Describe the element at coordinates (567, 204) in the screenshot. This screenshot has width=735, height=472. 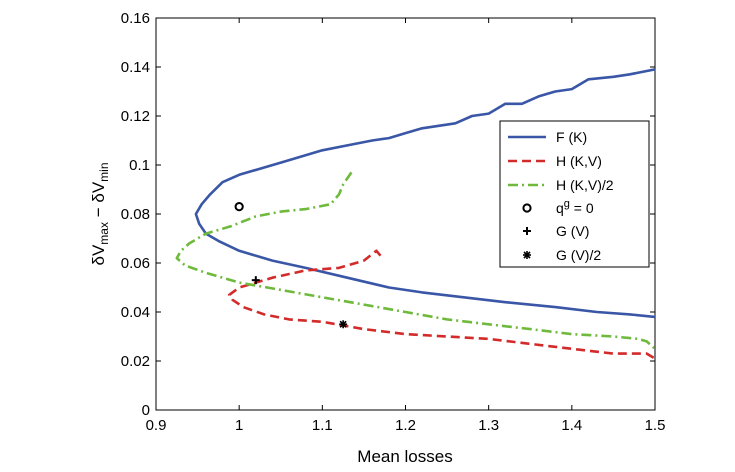
I see `legend-qg-sup: g` at that location.